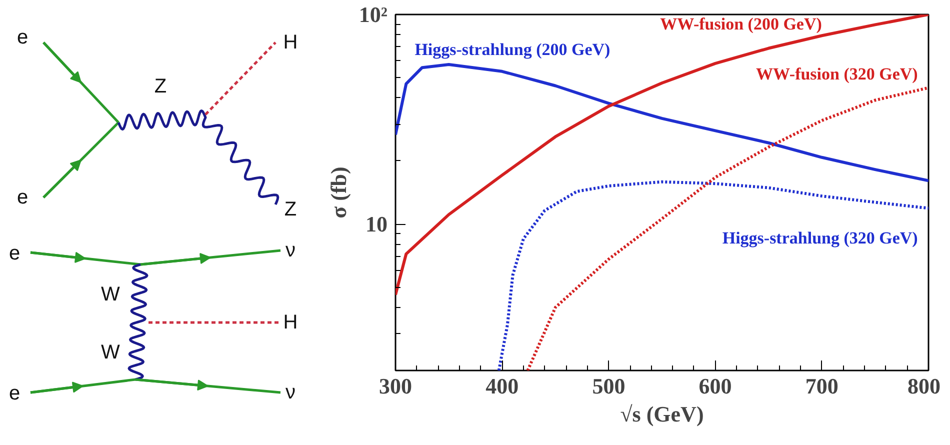 The width and height of the screenshot is (950, 445). Describe the element at coordinates (741, 24) in the screenshot. I see `series-label: WW-fusion (200 GeV)` at that location.